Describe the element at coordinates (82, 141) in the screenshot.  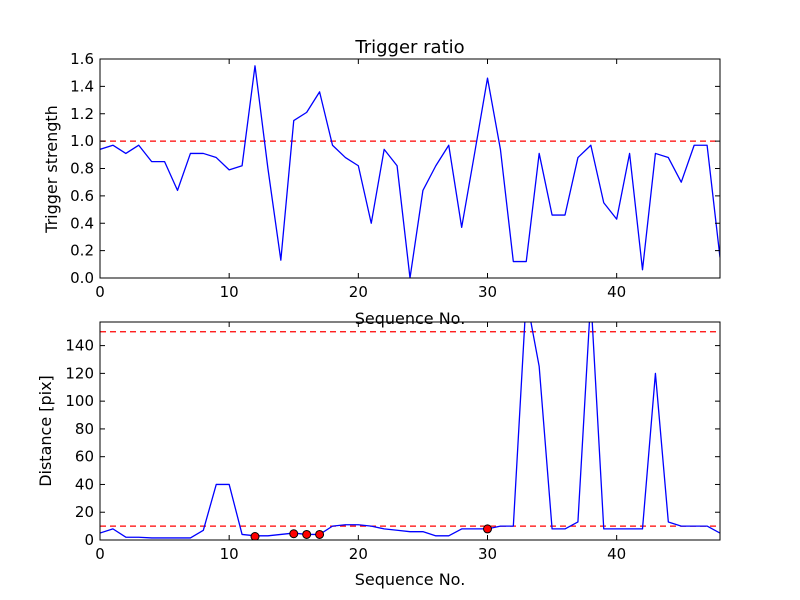
I see `top-chart-ytick-label: 1.0` at that location.